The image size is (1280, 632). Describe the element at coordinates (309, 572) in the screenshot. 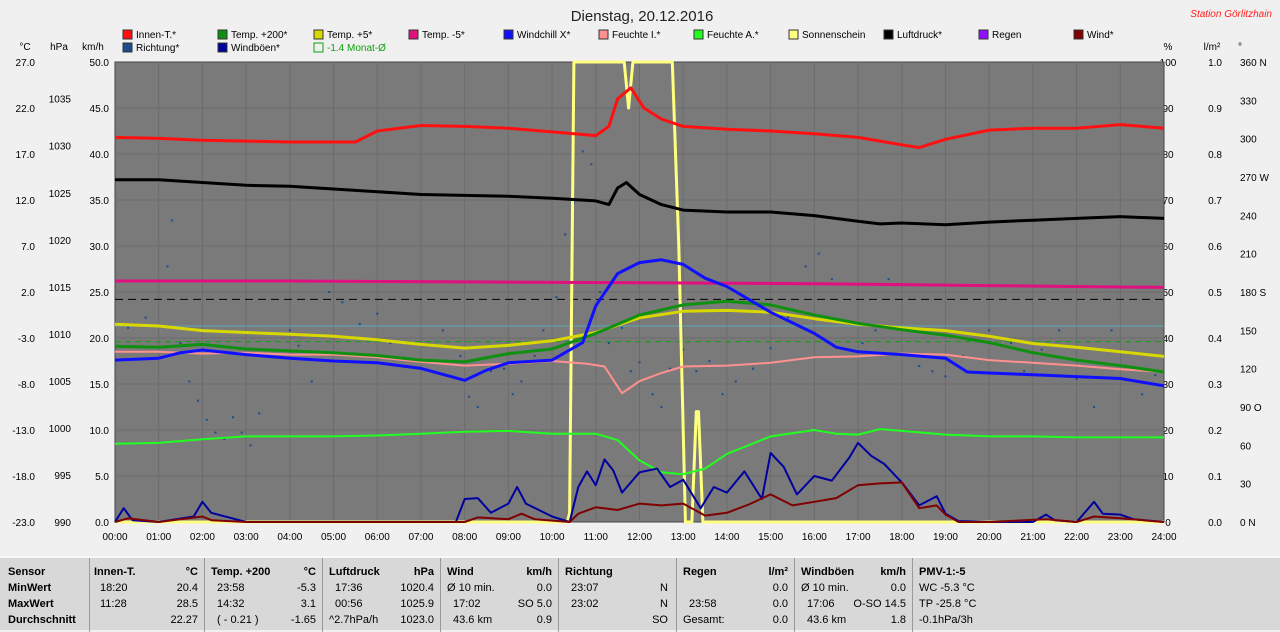

I see `temp200-unit: °C` at that location.